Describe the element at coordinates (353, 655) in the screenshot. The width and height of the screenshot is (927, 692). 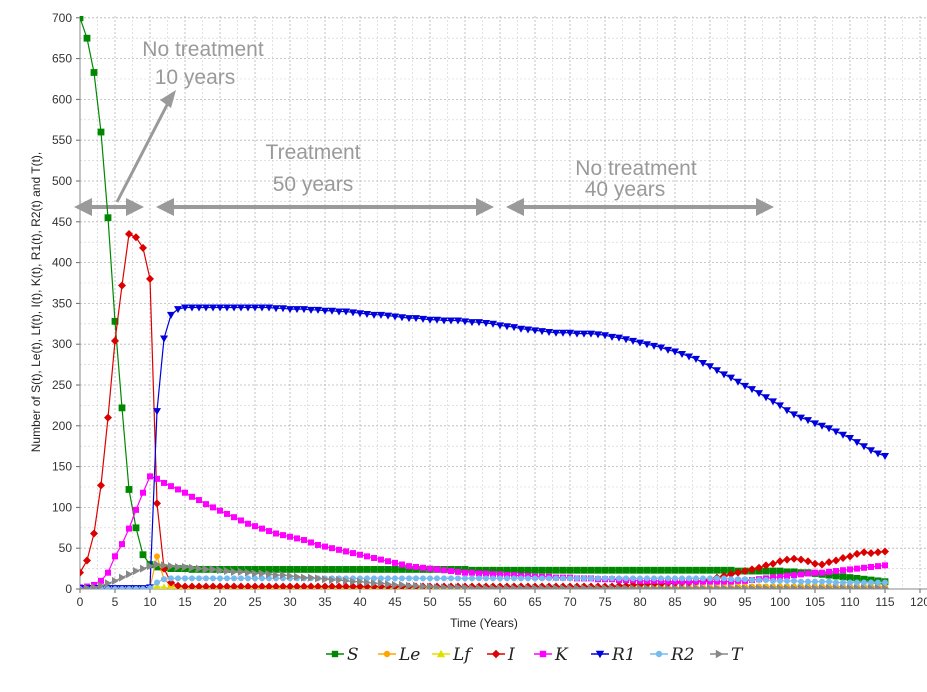
I see `legend-label: S` at that location.